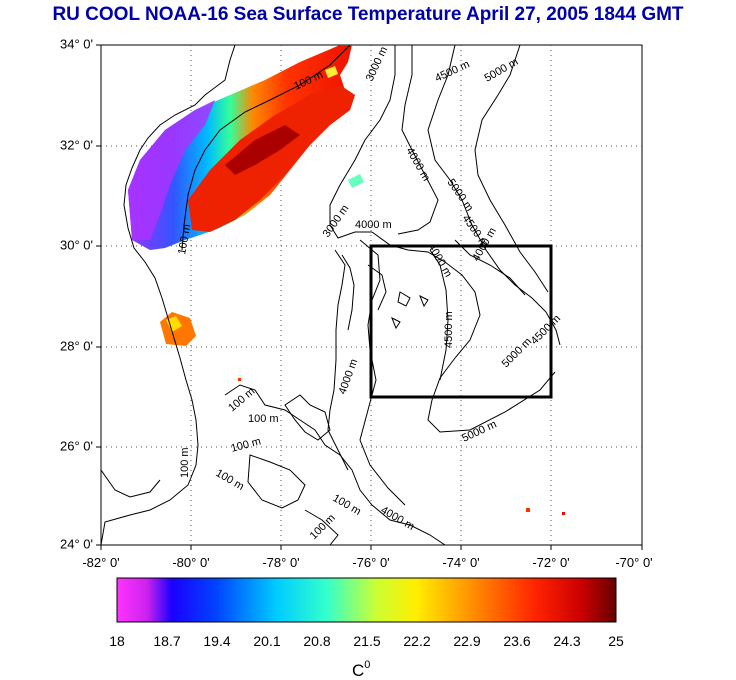  Describe the element at coordinates (76, 445) in the screenshot. I see `lat-label: 26° 0'` at that location.